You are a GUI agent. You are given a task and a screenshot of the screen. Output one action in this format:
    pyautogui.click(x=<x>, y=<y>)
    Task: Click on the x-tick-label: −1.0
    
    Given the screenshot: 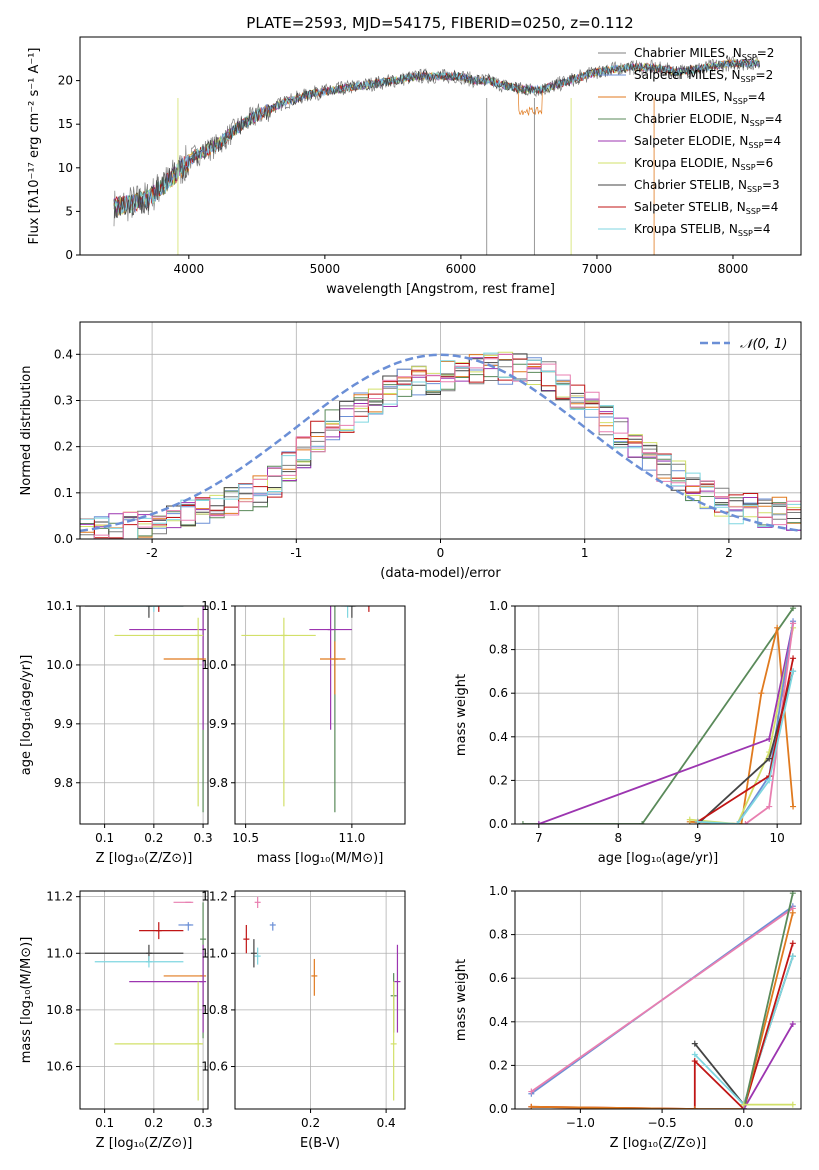 What is the action you would take?
    pyautogui.click(x=580, y=1123)
    